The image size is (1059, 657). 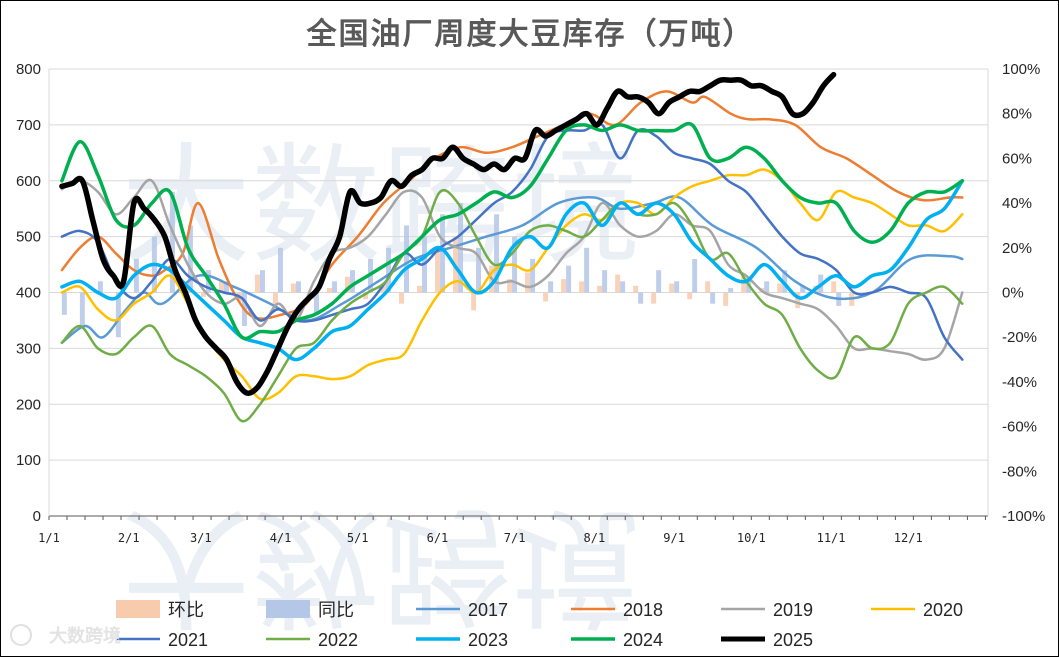 What do you see at coordinates (21, 635) in the screenshot?
I see `credit-logo-icon` at bounding box center [21, 635].